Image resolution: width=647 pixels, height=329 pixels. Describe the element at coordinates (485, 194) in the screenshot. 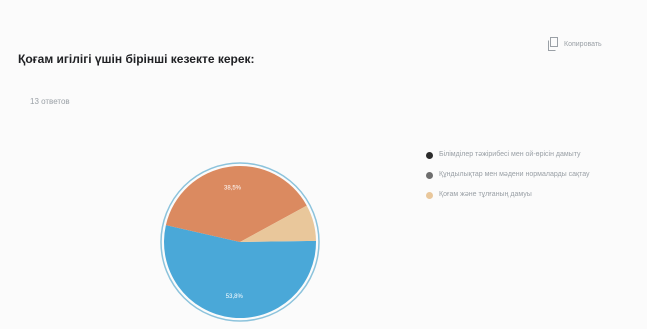

I see `legend-label: Қоғам және тұлғаның дамуы` at that location.